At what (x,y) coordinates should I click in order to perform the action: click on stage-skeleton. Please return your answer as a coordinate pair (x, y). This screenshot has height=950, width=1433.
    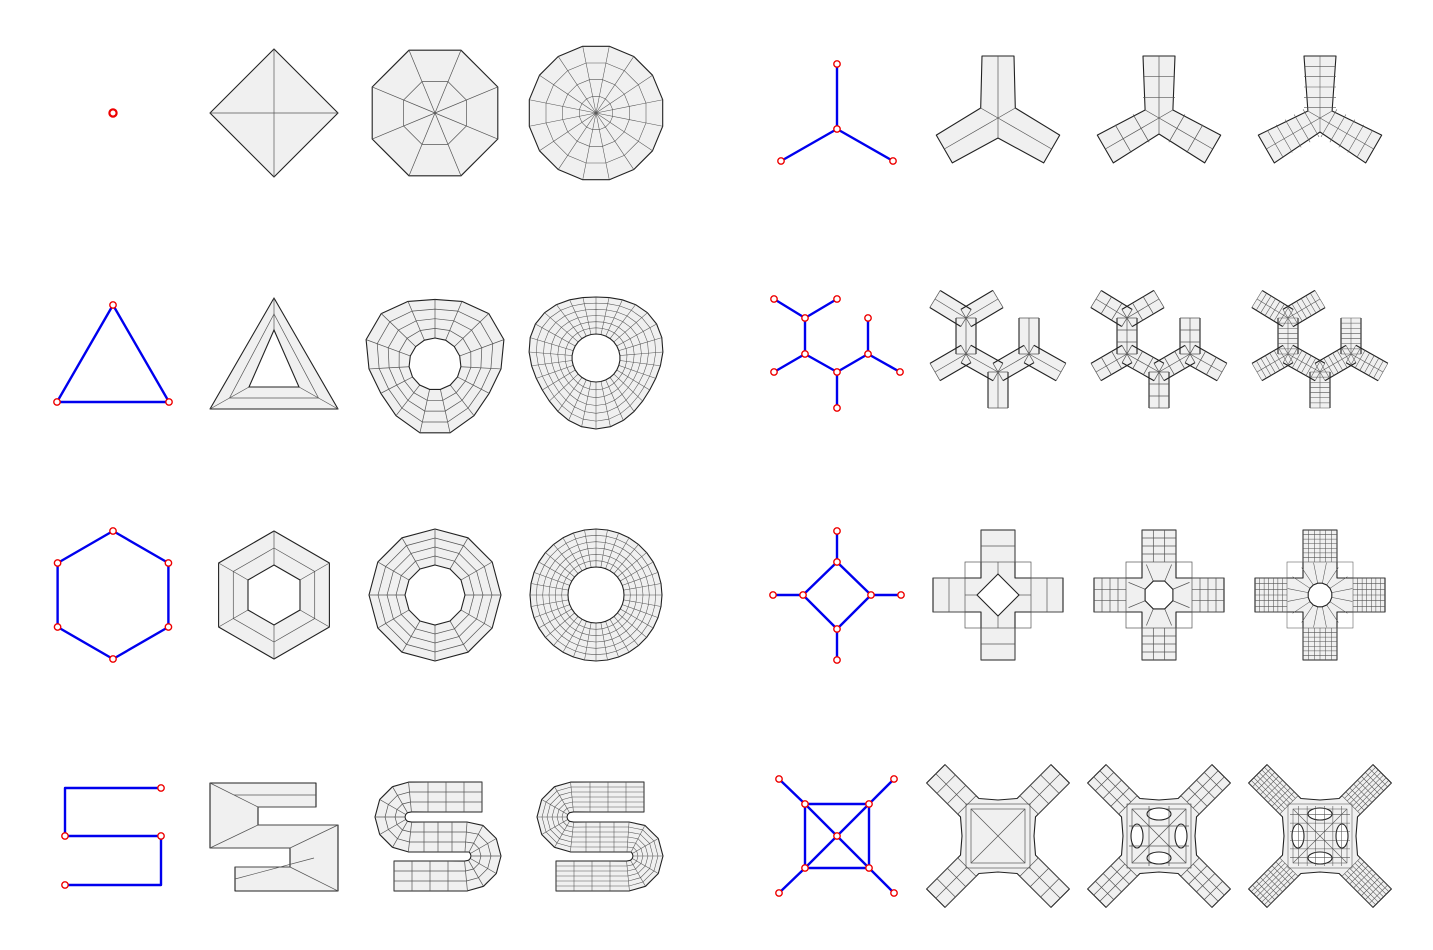
    Looking at the image, I should click on (836, 836).